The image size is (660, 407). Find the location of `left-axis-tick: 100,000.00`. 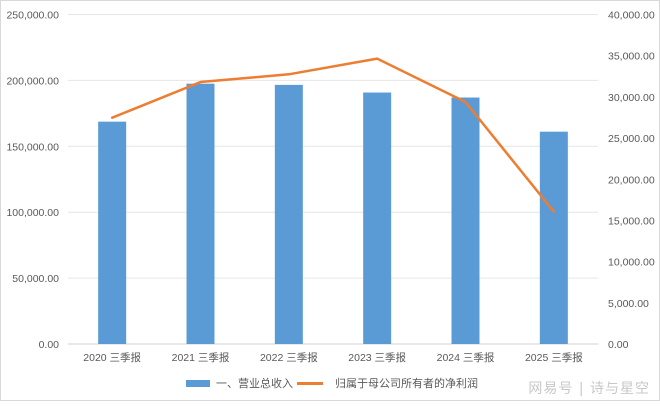

left-axis-tick: 100,000.00 is located at coordinates (32, 213).